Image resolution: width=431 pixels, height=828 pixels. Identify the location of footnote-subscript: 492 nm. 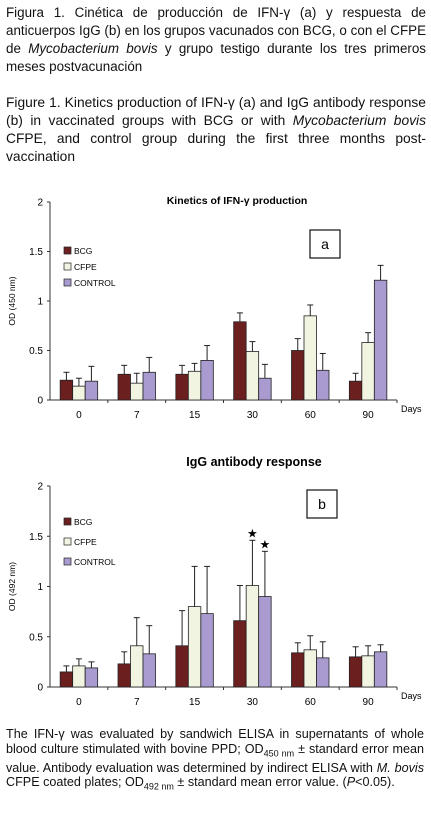
(158, 786).